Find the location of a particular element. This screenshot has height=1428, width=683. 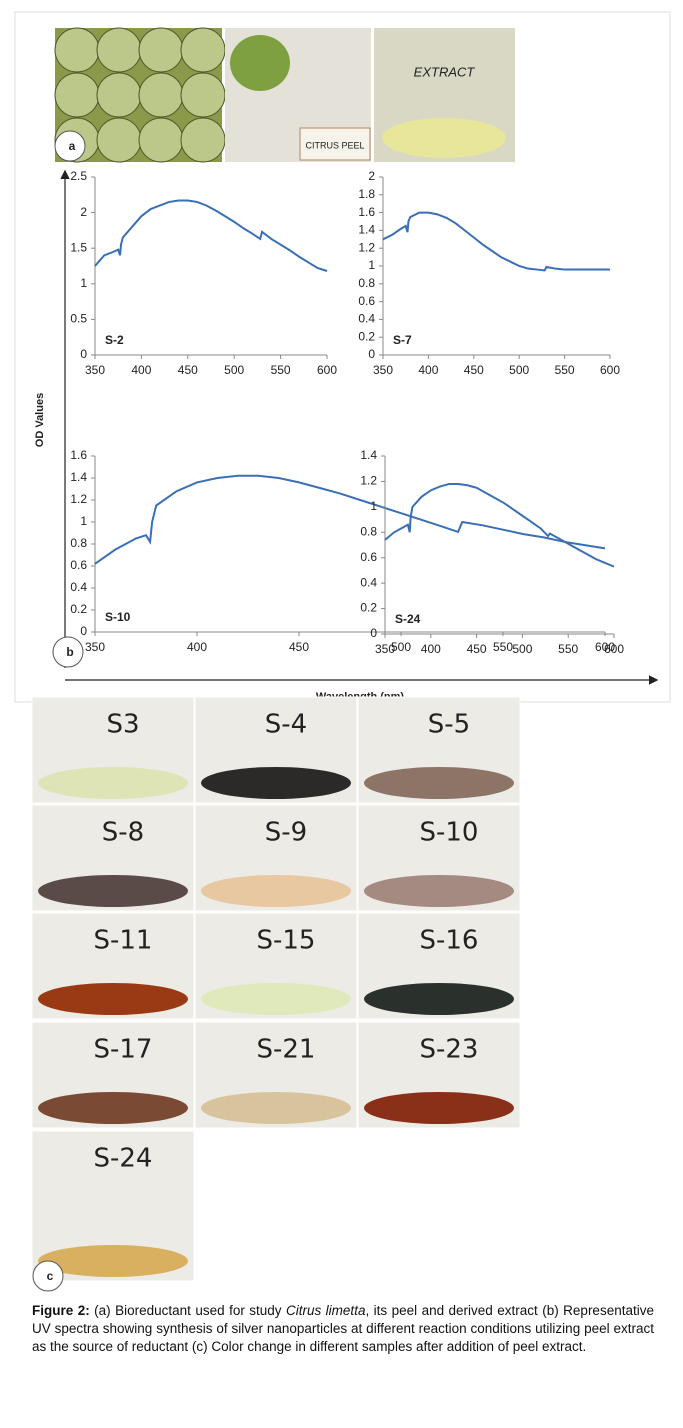

extract is located at coordinates (444, 138).